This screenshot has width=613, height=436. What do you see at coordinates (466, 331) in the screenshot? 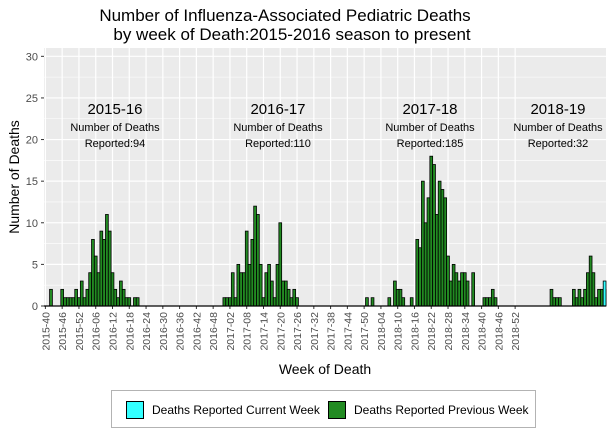
I see `x-tick-label: 2018-34` at bounding box center [466, 331].